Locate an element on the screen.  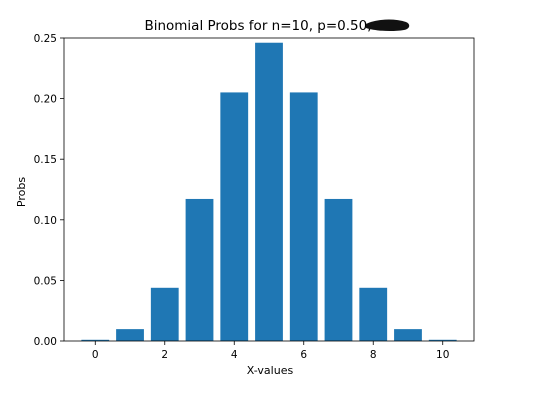
x-tick-label: 4 is located at coordinates (234, 355).